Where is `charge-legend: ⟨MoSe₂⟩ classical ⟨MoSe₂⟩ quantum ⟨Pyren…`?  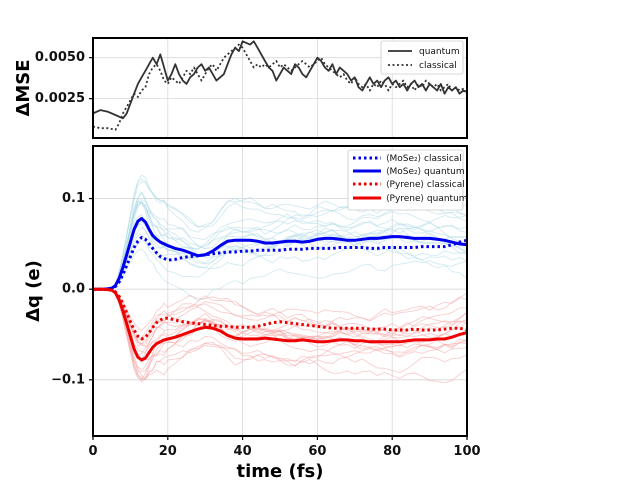 charge-legend: ⟨MoSe₂⟩ classical ⟨MoSe₂⟩ quantum ⟨Pyren… is located at coordinates (407, 180).